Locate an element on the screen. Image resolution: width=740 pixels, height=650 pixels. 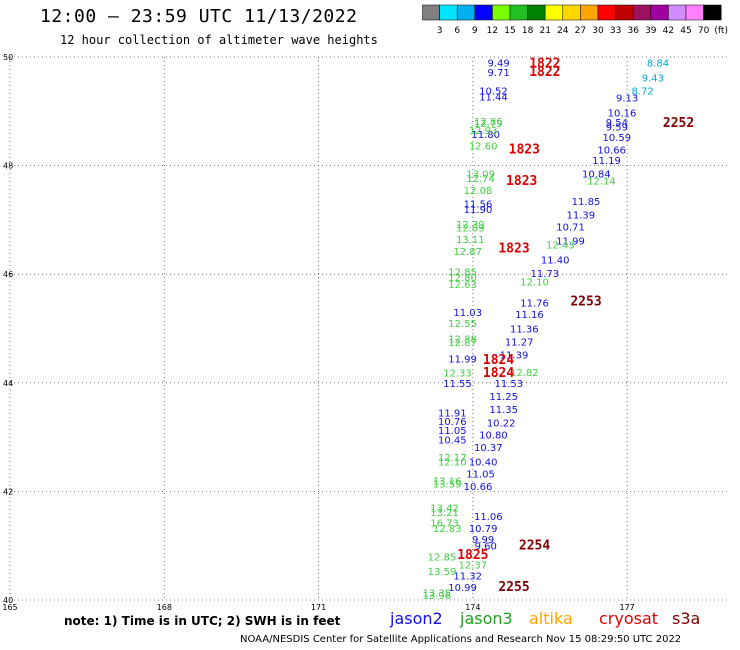
data-label-jason2: 10.80 is located at coordinates (493, 435).